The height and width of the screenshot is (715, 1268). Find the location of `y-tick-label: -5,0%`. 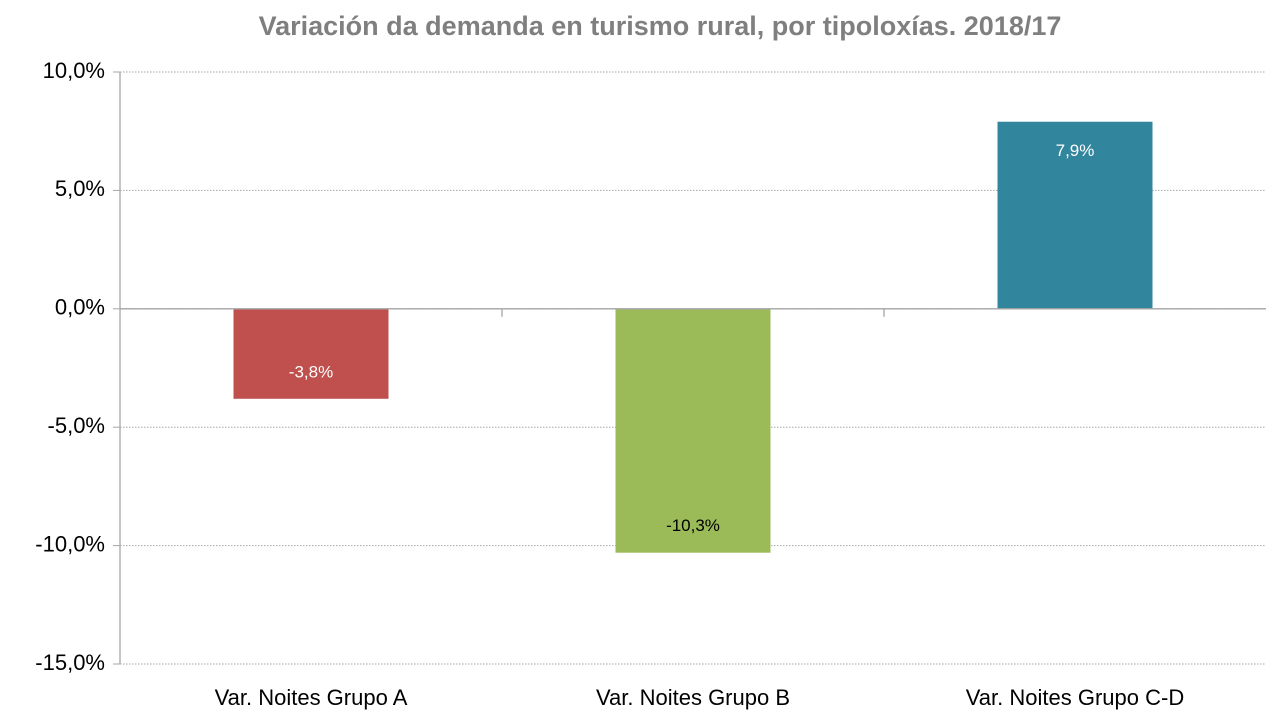

y-tick-label: -5,0% is located at coordinates (76, 425).